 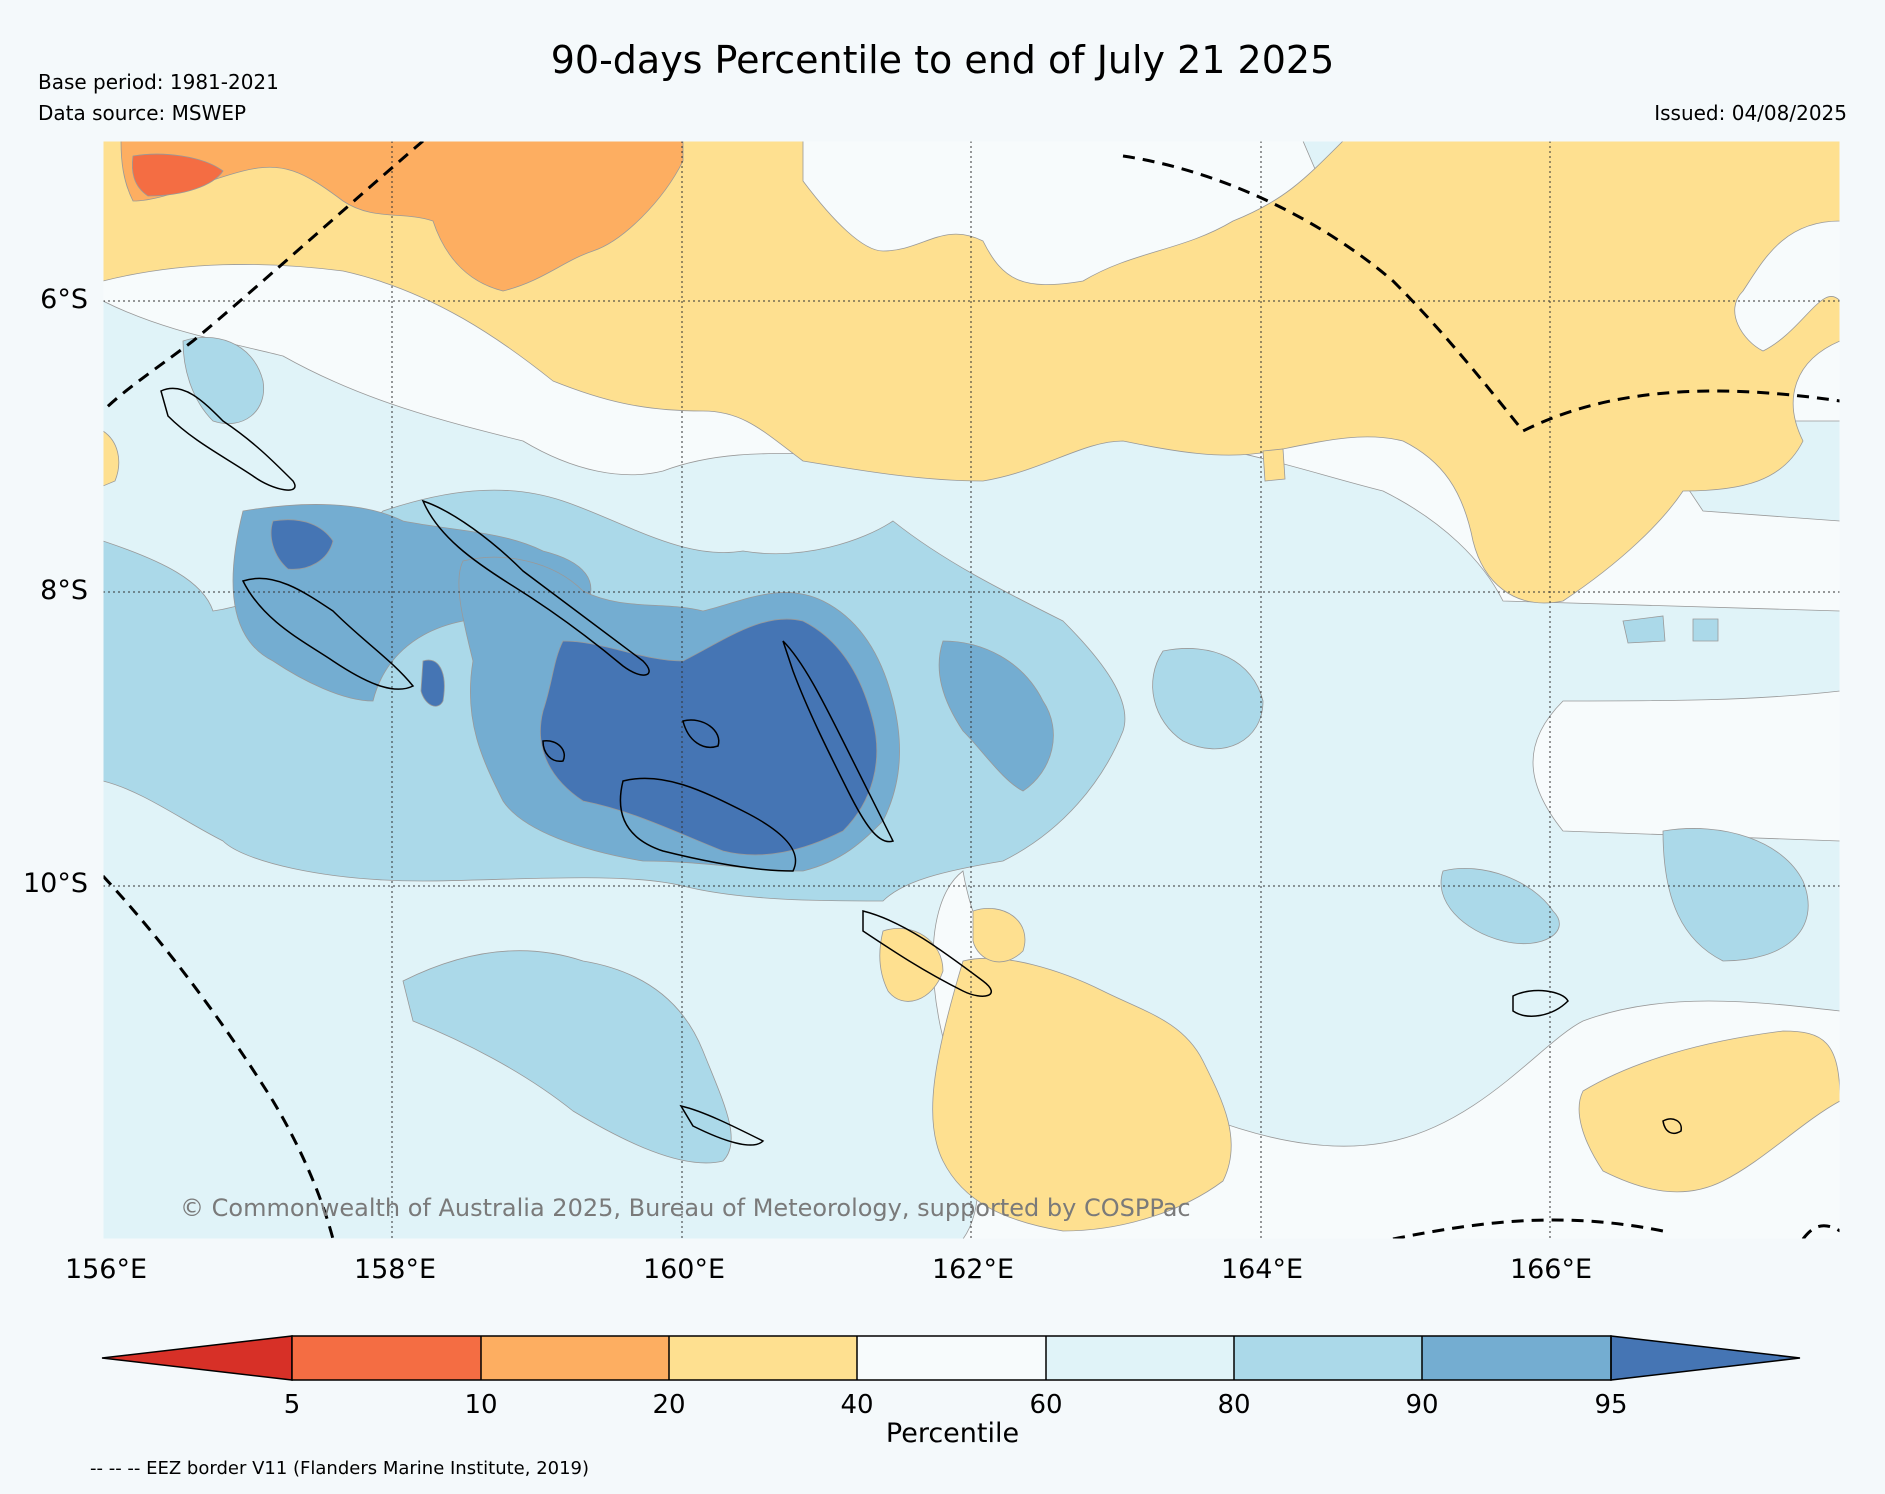 What do you see at coordinates (228, 439) in the screenshot?
I see `island-choiseul` at bounding box center [228, 439].